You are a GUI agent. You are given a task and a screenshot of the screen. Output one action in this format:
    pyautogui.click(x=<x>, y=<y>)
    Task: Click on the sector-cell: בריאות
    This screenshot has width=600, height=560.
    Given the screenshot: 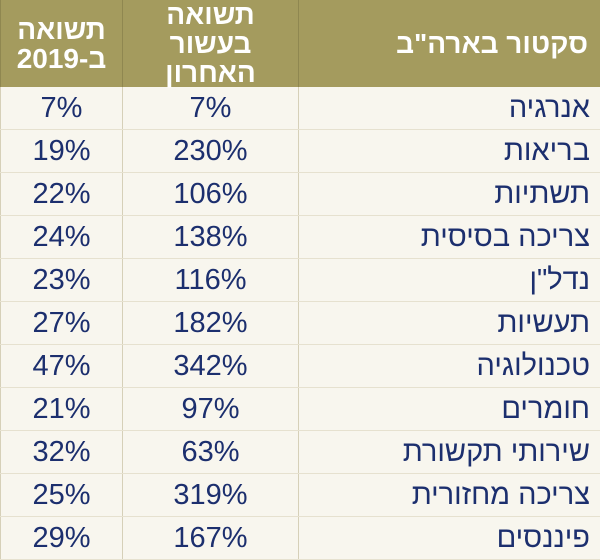 What is the action you would take?
    pyautogui.click(x=449, y=151)
    